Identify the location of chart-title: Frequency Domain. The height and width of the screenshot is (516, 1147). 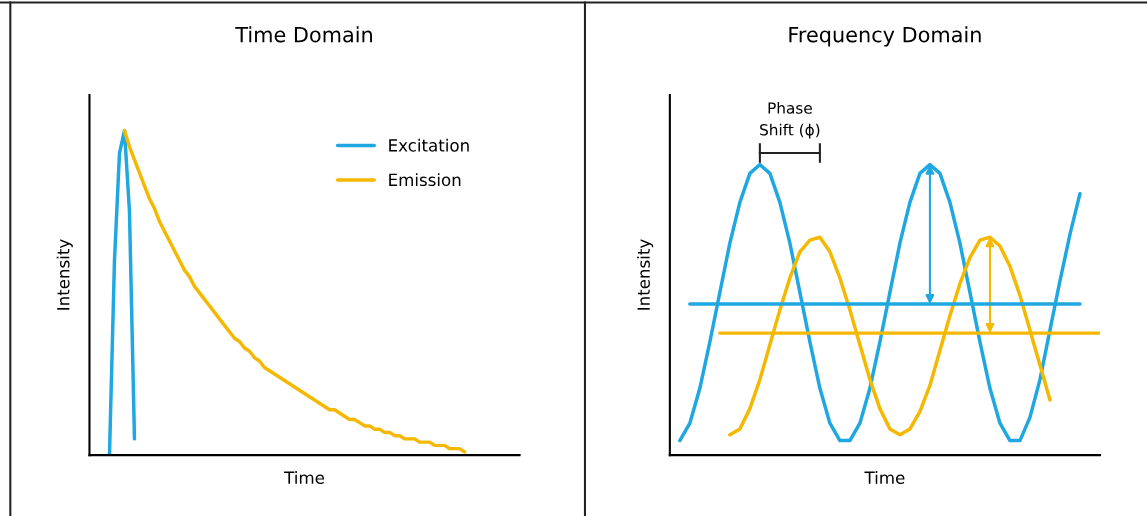
(885, 36).